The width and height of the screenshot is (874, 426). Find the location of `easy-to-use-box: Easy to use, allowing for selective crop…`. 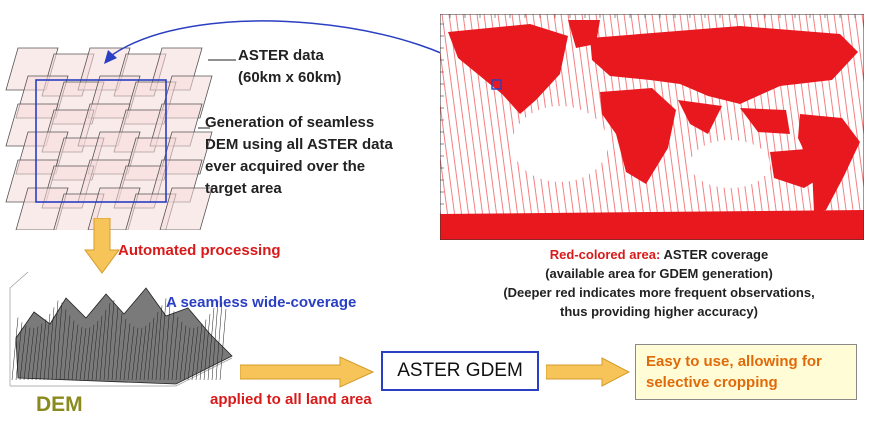

easy-to-use-box: Easy to use, allowing for selective crop… is located at coordinates (746, 372).